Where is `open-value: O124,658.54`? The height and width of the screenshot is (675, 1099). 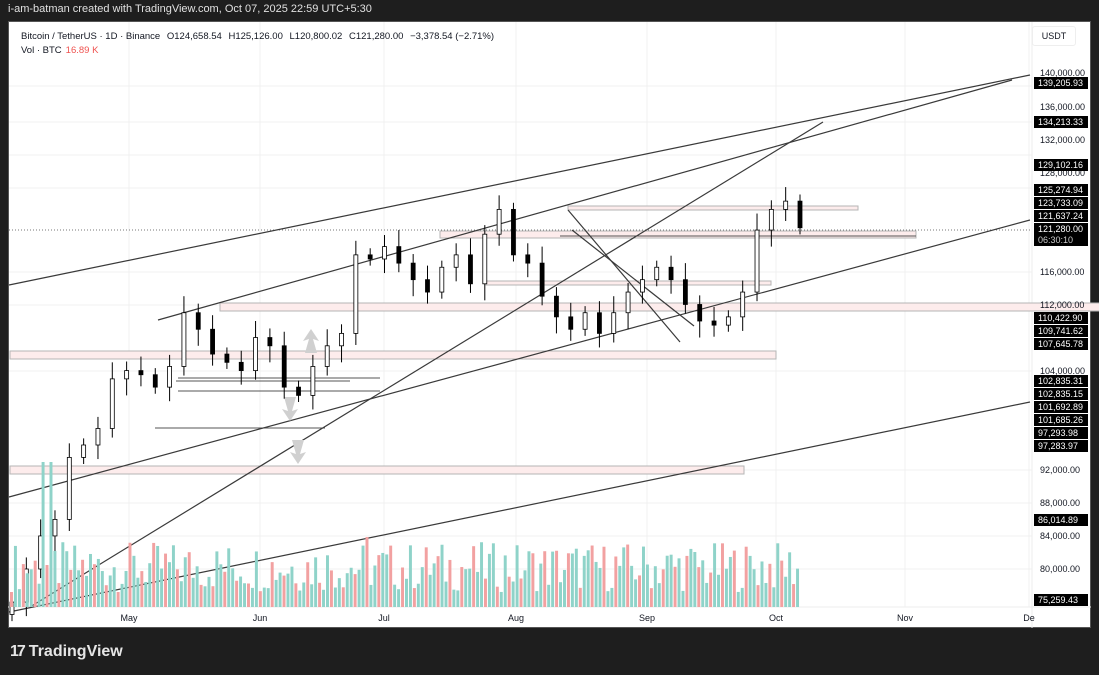
open-value: O124,658.54 is located at coordinates (194, 36).